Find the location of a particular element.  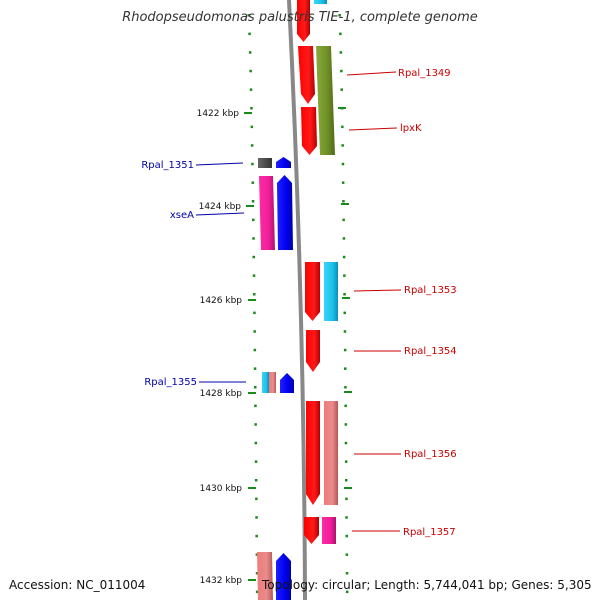

scale-1432: 1432 kbp is located at coordinates (228, 581).